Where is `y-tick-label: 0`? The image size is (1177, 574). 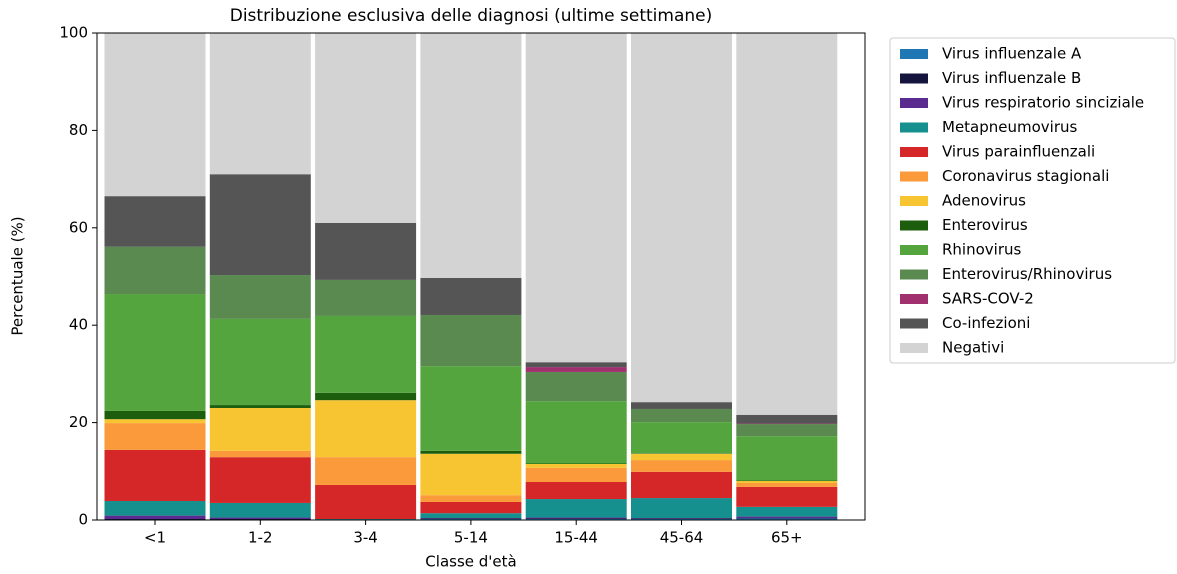 y-tick-label: 0 is located at coordinates (83, 520).